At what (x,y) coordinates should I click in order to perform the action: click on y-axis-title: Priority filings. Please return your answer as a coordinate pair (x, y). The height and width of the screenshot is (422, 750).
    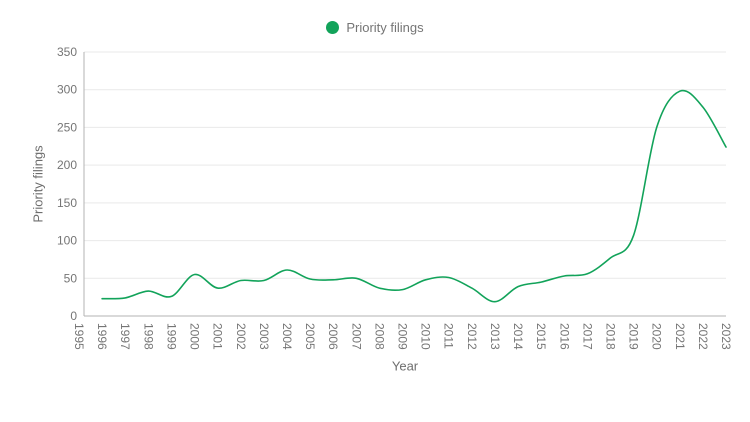
    Looking at the image, I should click on (38, 184).